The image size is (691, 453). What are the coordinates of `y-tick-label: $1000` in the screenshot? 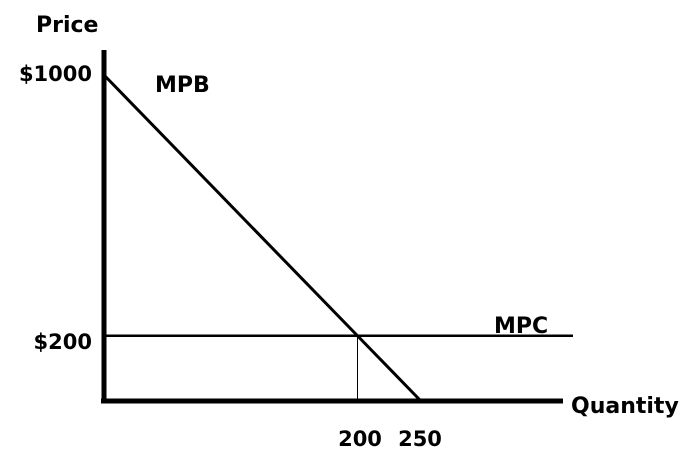 It's located at (55, 74).